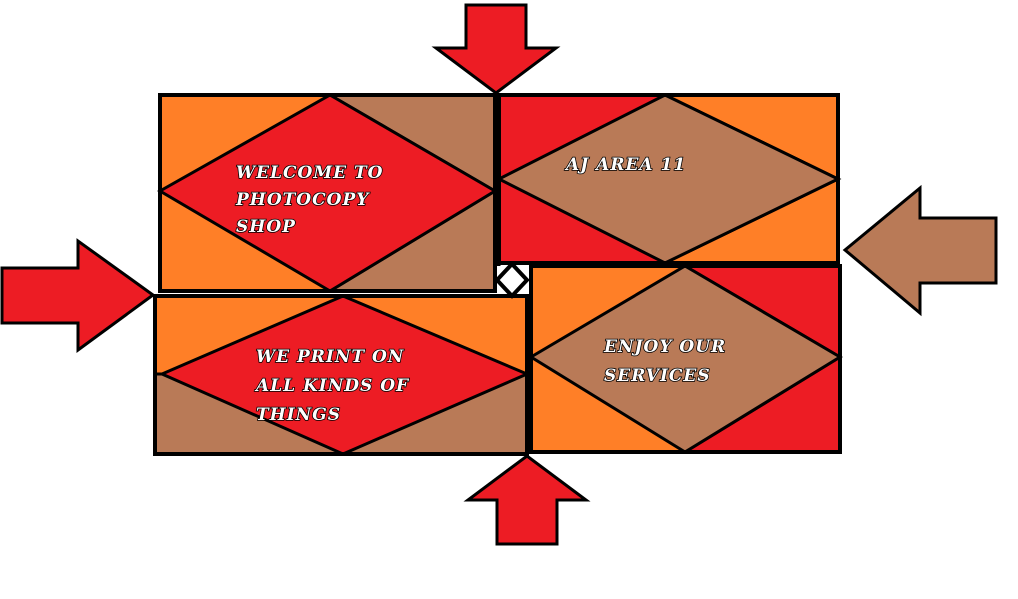 Image resolution: width=1018 pixels, height=599 pixels. Describe the element at coordinates (298, 415) in the screenshot. I see `panel-bottom-left-line-3: THINGS` at that location.